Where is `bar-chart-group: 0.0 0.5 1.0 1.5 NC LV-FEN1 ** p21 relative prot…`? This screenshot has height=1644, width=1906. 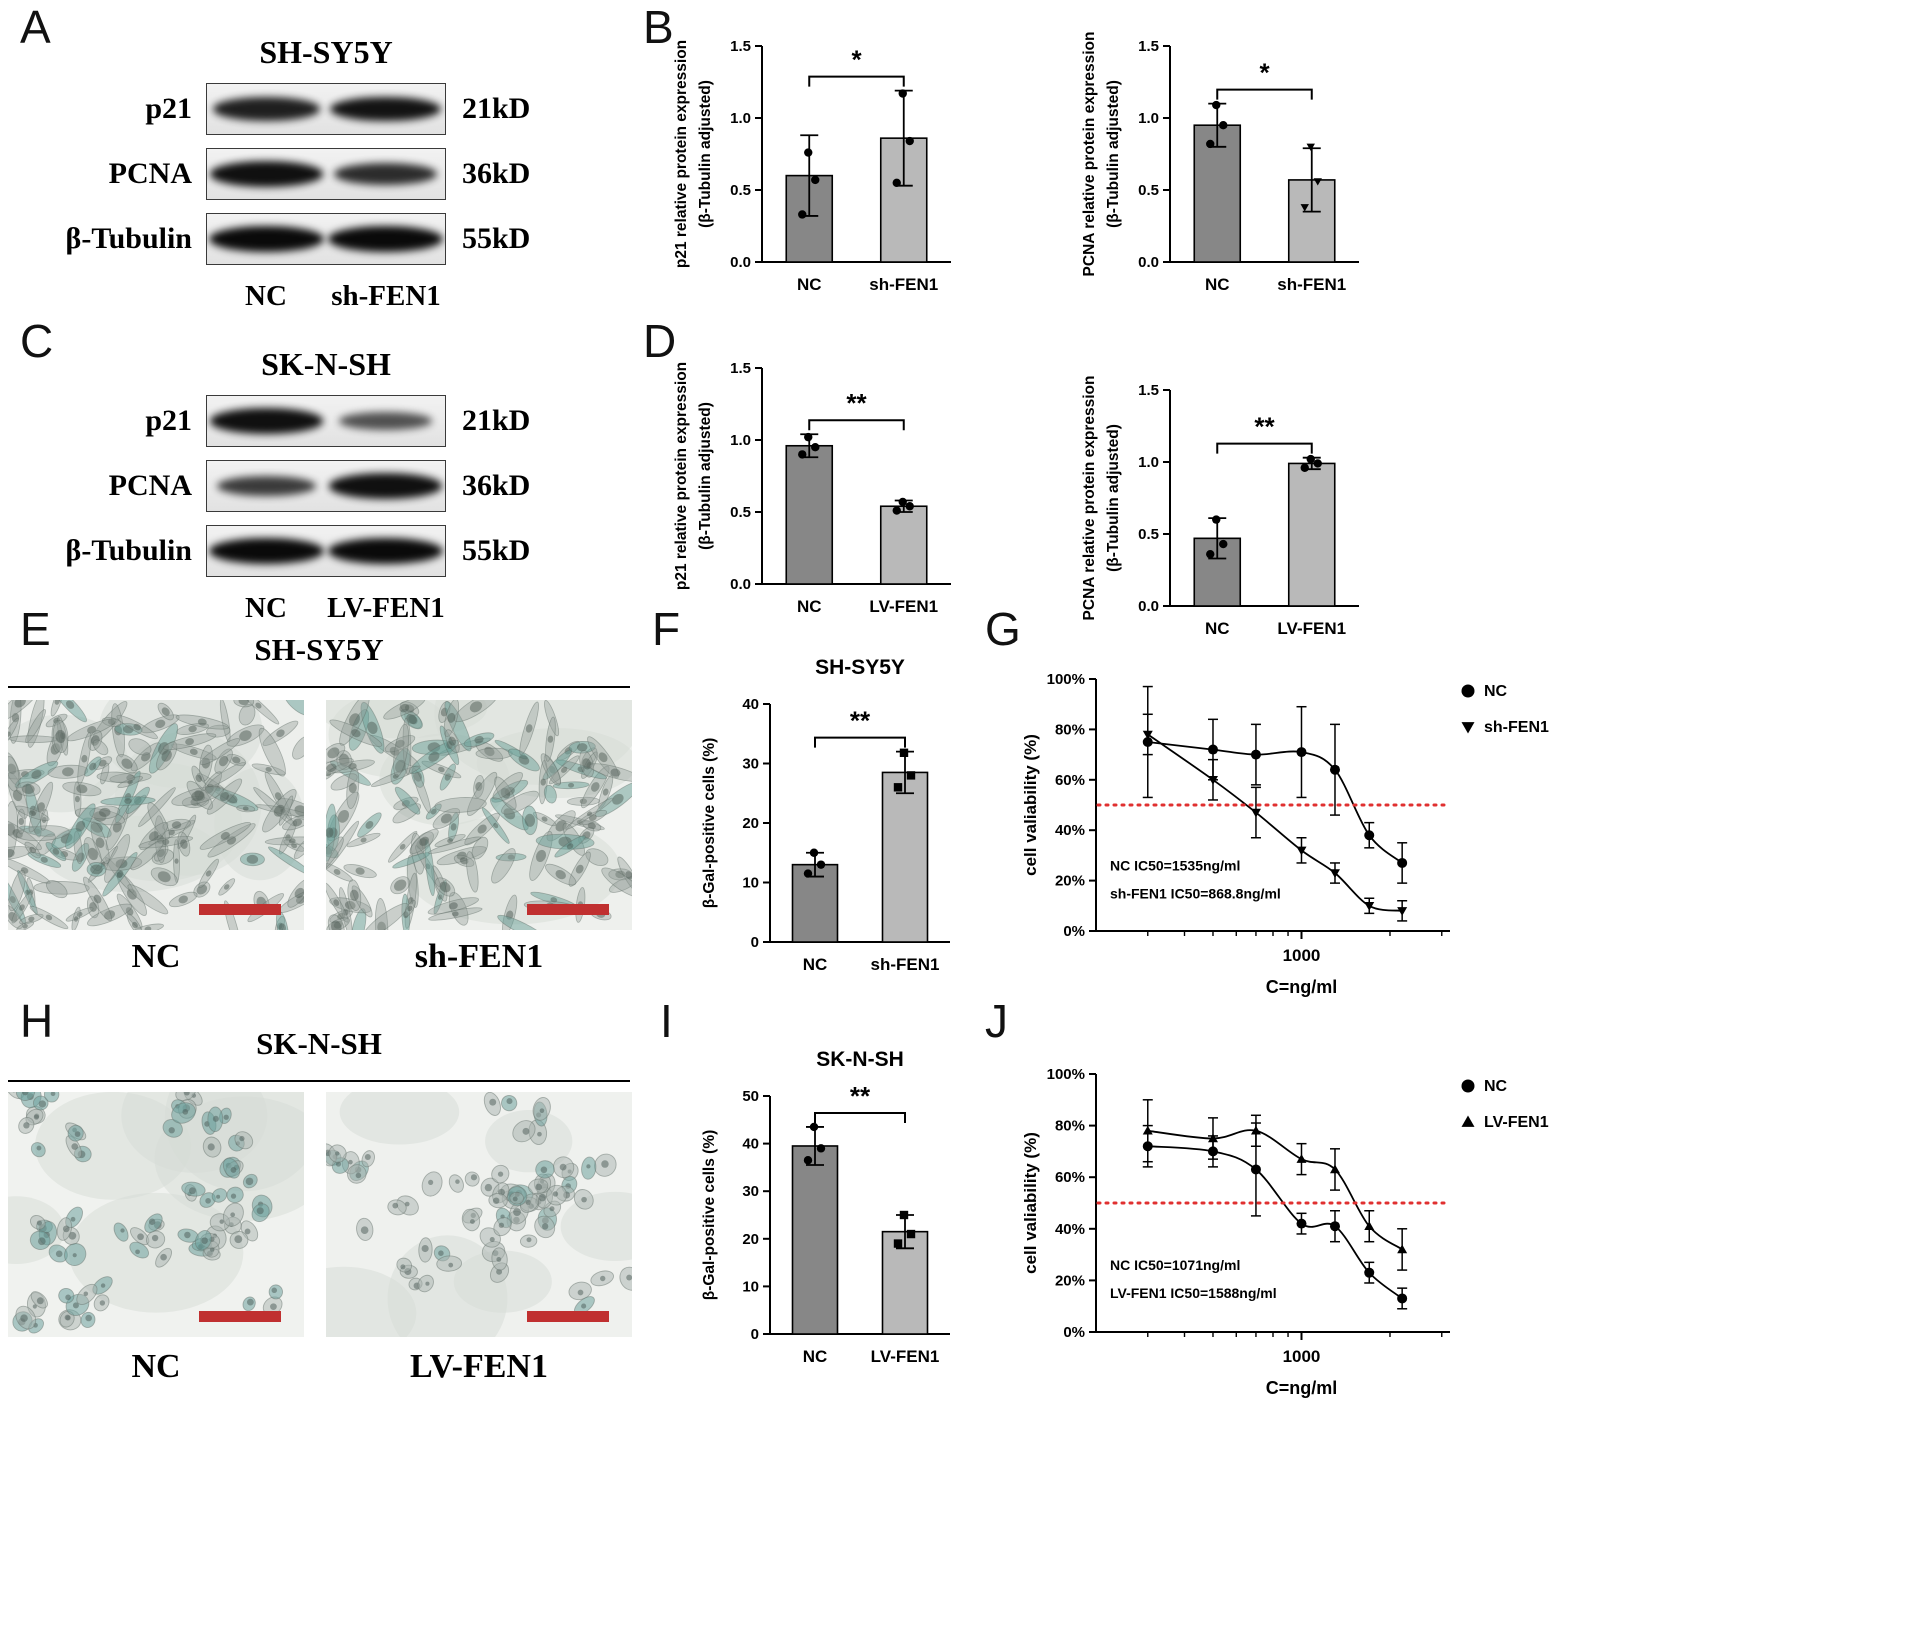
bar-chart-group: 0.0 0.5 1.0 1.5 NC LV-FEN1 ** p21 relative prot… is located at coordinates (812, 488).